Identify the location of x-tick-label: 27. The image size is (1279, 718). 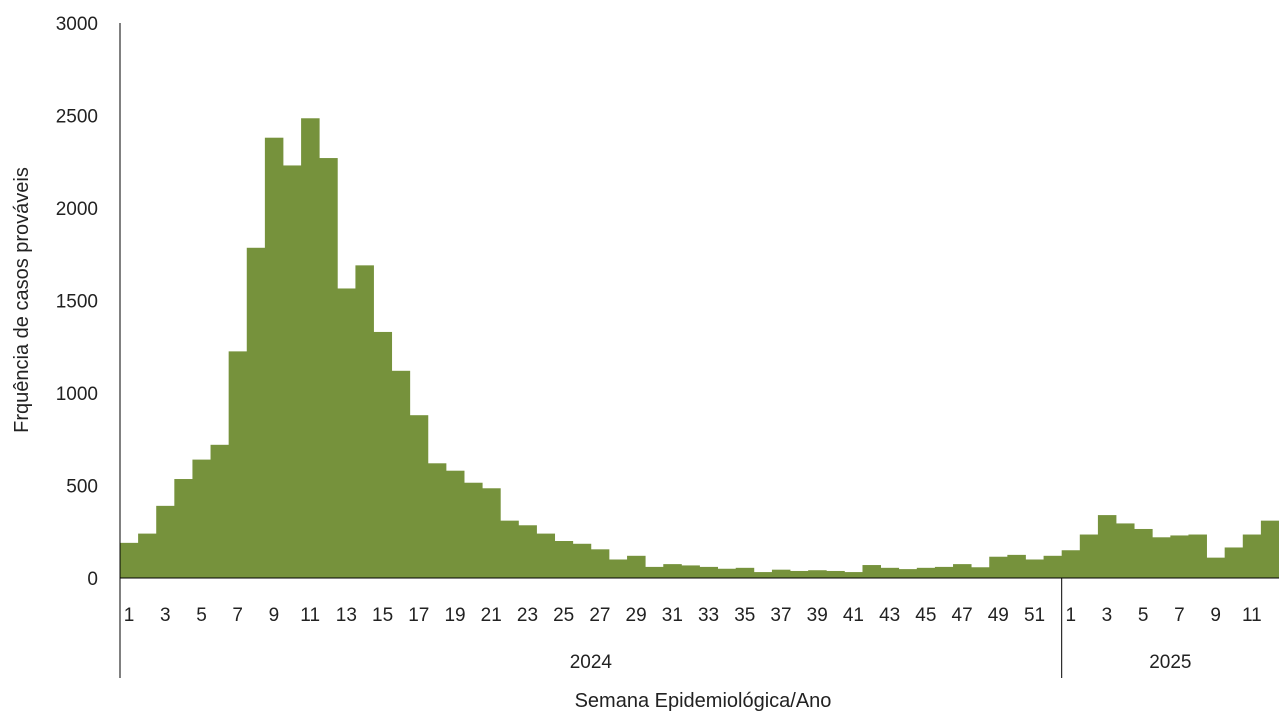
(599, 615).